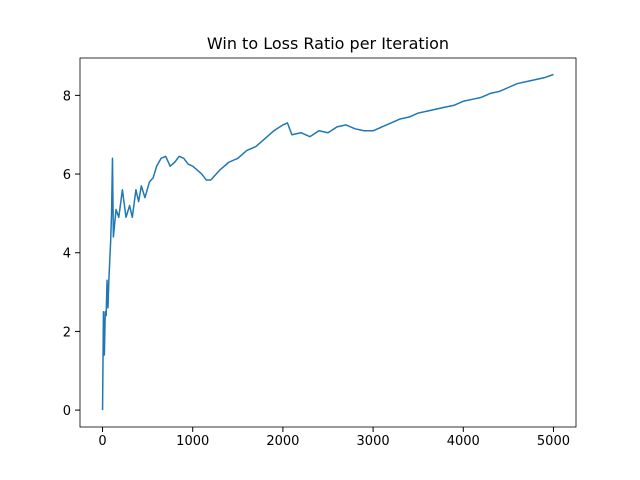 This screenshot has width=640, height=480. Describe the element at coordinates (67, 96) in the screenshot. I see `y-tick-label: 8` at that location.